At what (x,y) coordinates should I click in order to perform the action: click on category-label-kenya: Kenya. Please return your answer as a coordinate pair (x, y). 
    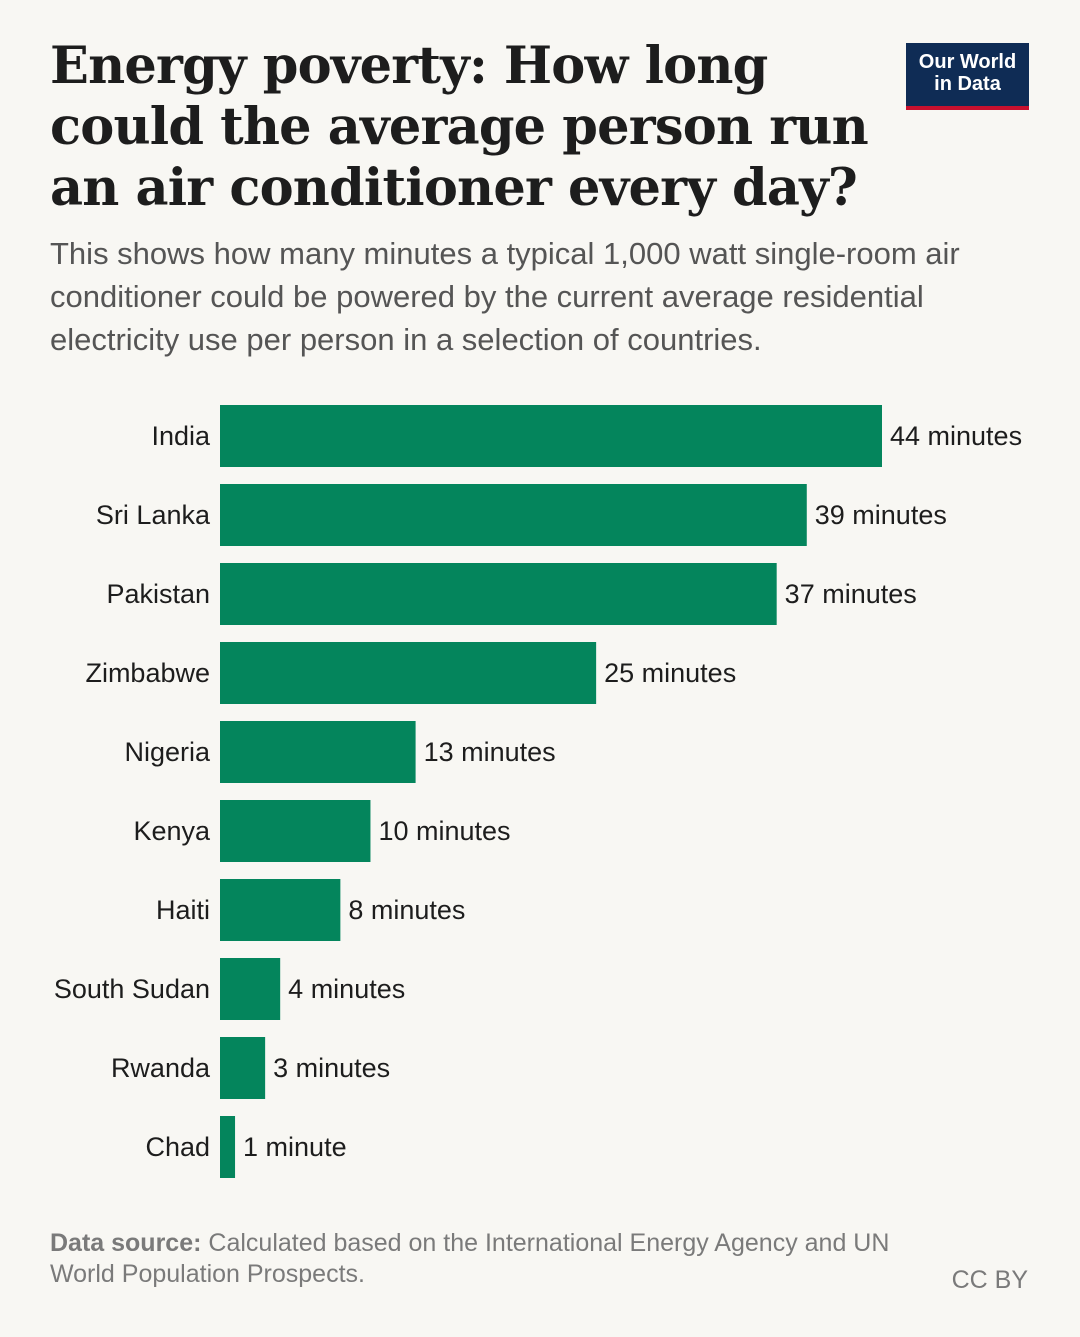
    Looking at the image, I should click on (172, 831).